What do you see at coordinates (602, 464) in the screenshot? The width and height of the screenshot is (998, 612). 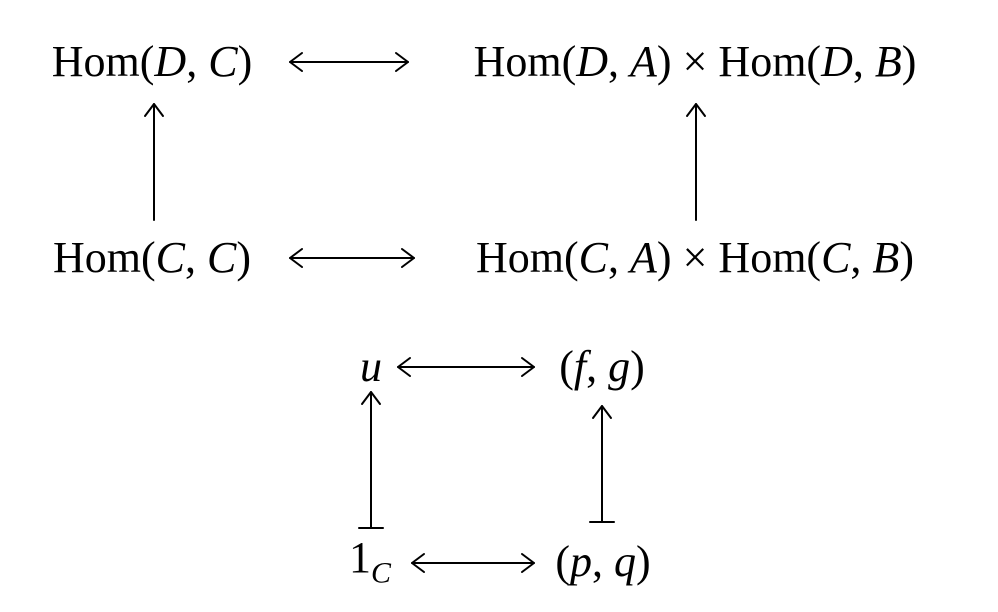 I see `mapsto-arrow-right` at bounding box center [602, 464].